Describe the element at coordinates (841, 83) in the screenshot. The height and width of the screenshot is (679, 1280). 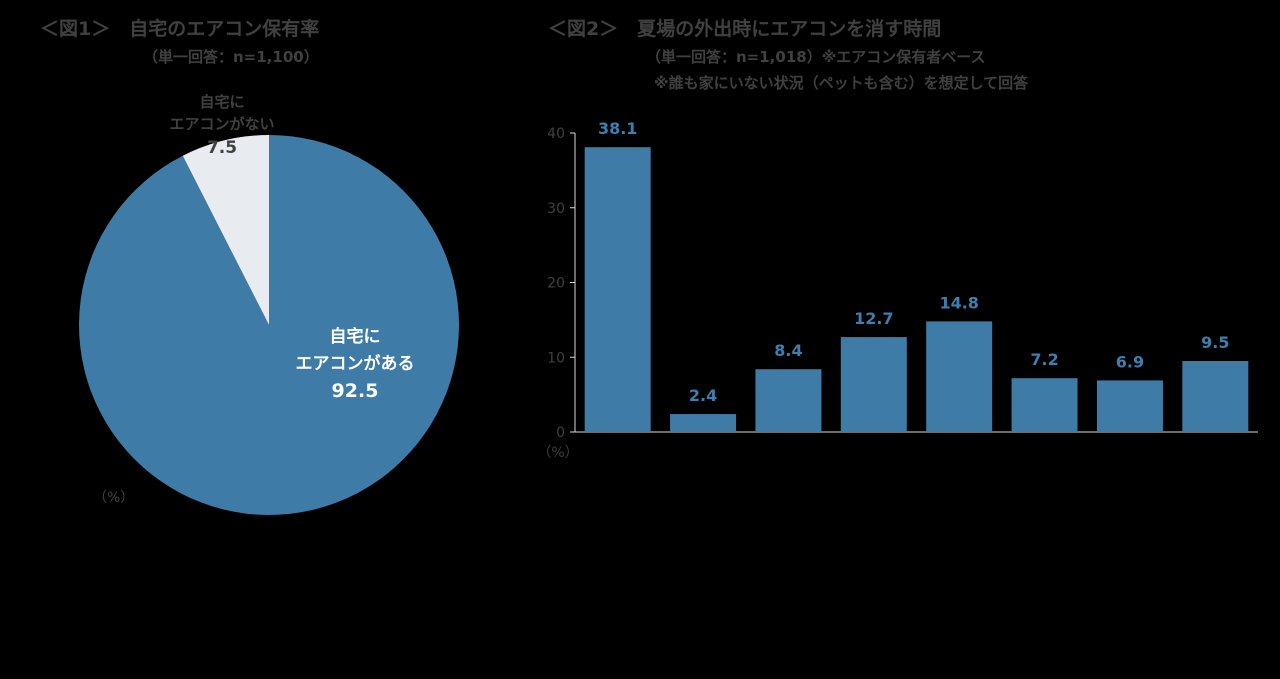
I see `fig2-note-condition: ※誰も家にいない状況（ペットも含む）を想定して回答` at that location.